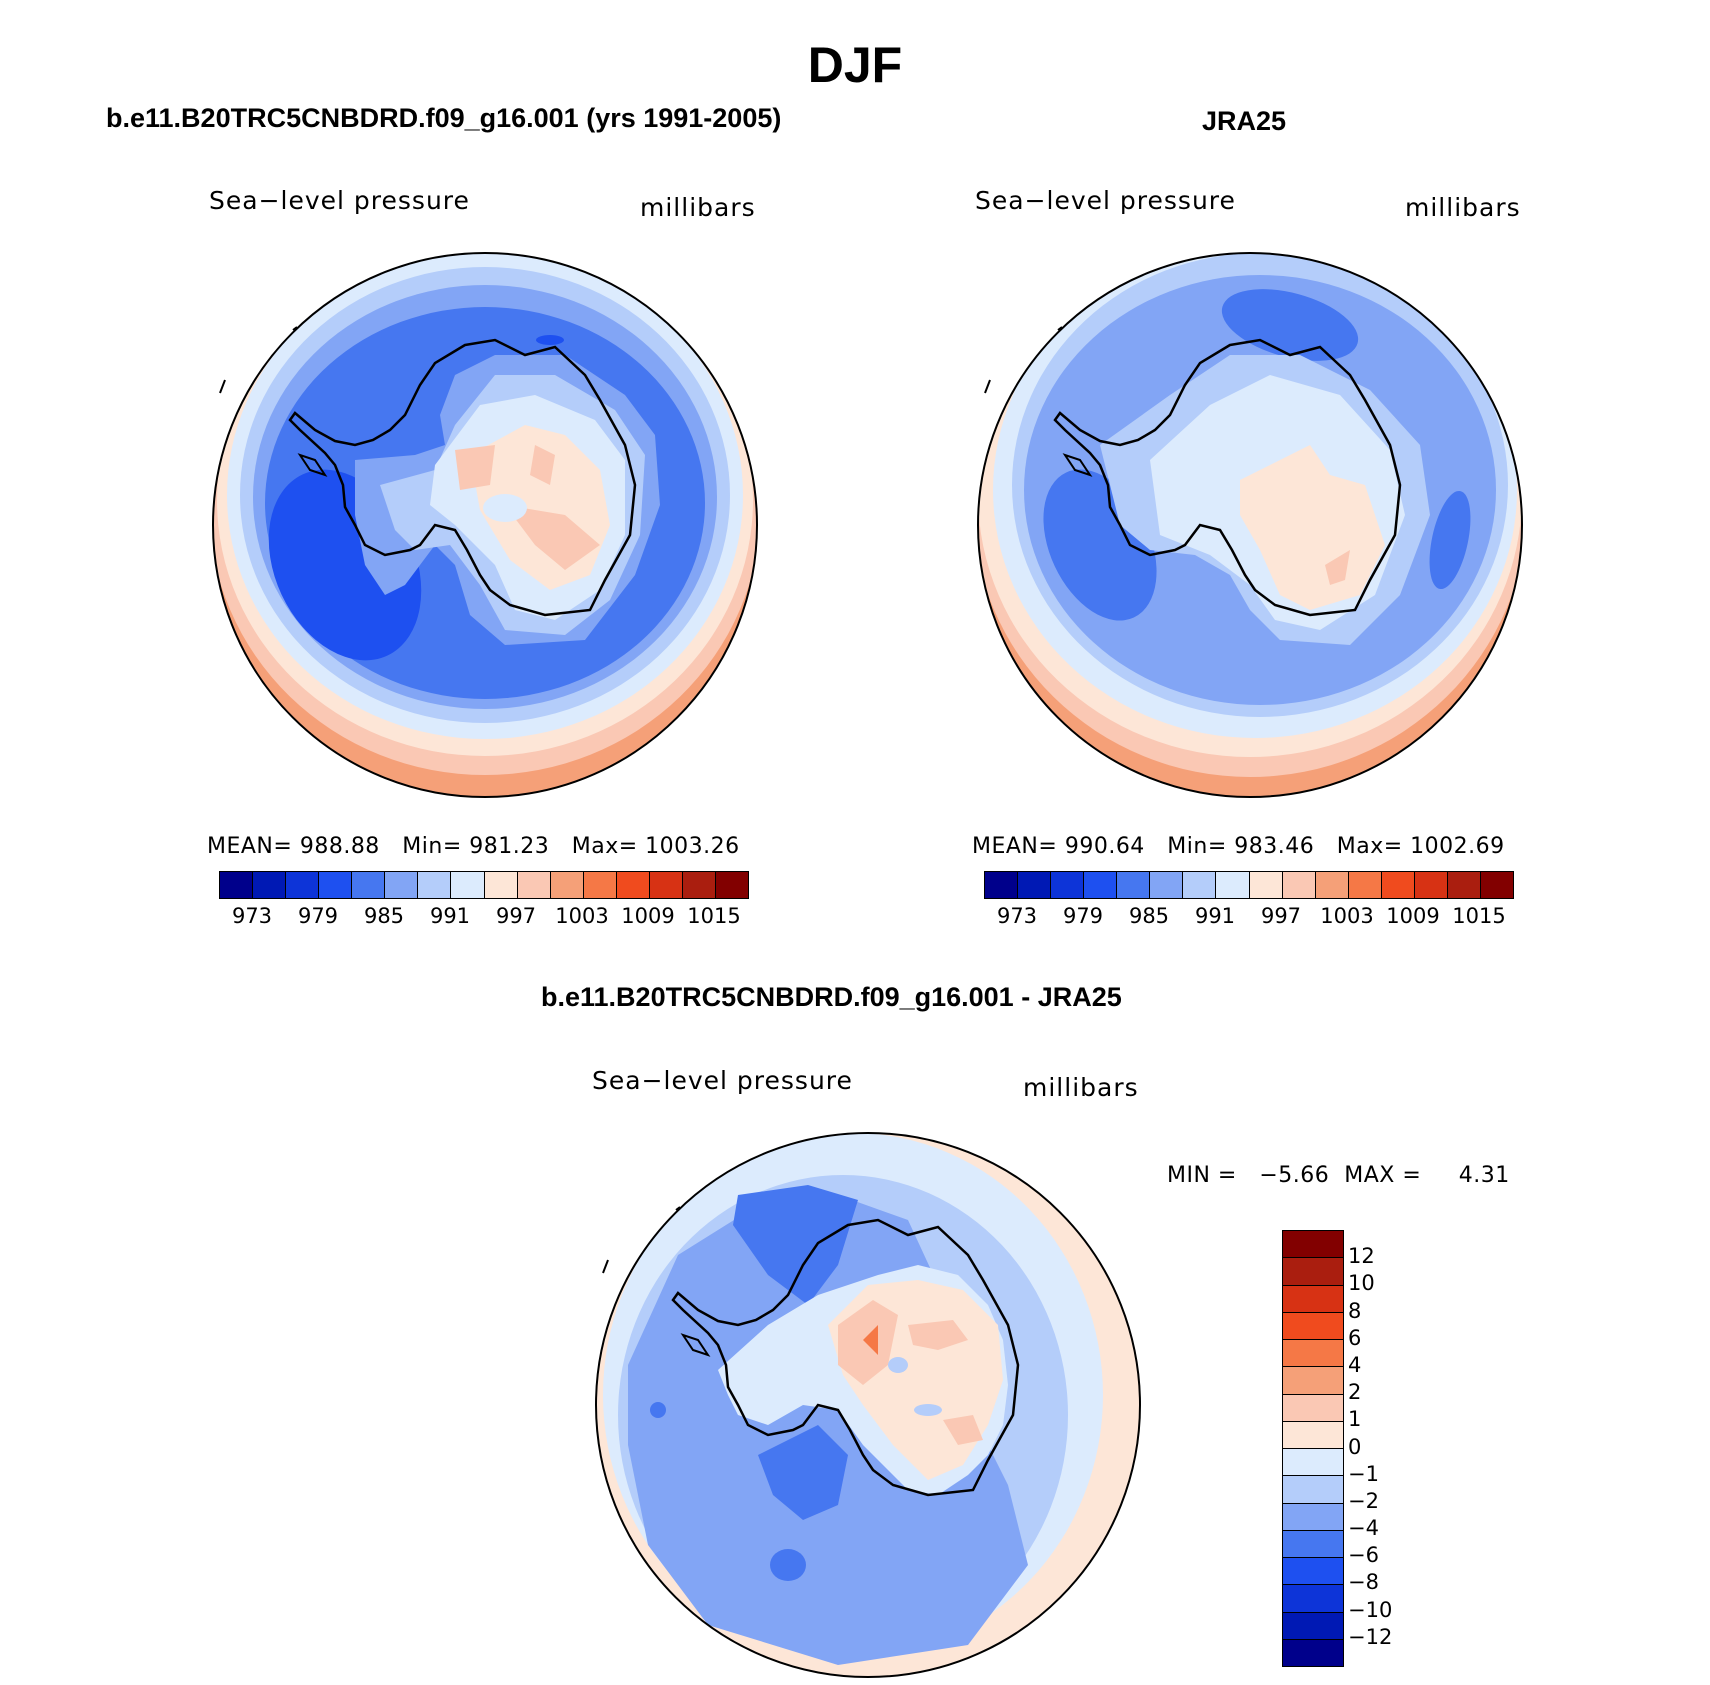  I want to click on colorbar-tick-label: 10, so click(1361, 1283).